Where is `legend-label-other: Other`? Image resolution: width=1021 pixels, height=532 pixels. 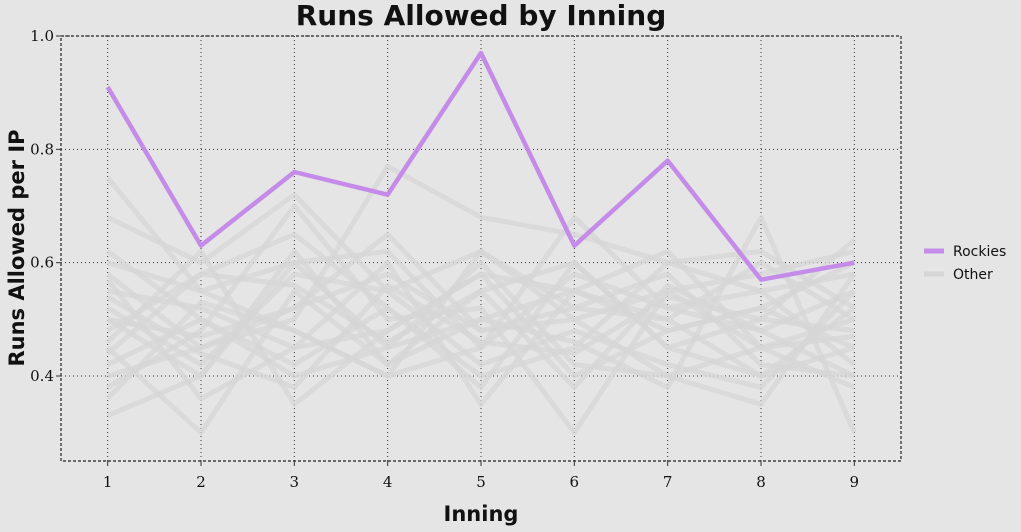 legend-label-other: Other is located at coordinates (973, 275).